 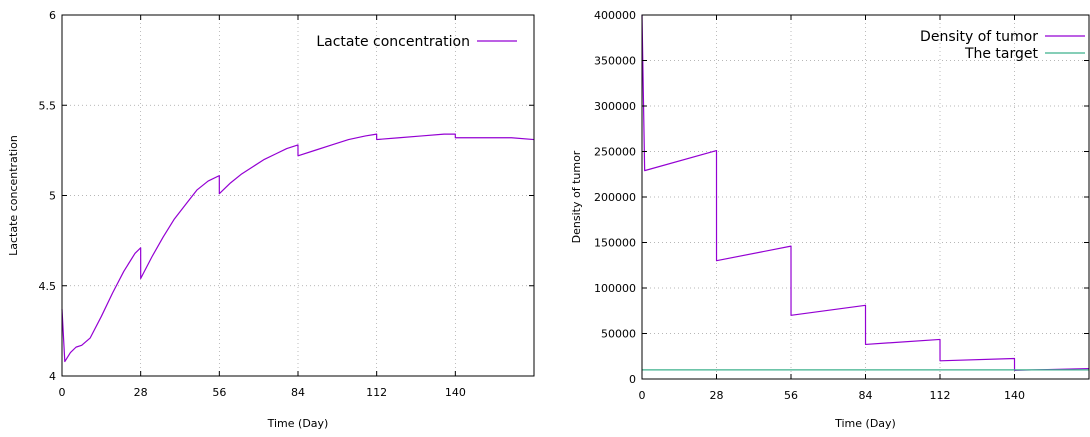 I want to click on tumor-y-tick-label: 100000, so click(x=615, y=288).